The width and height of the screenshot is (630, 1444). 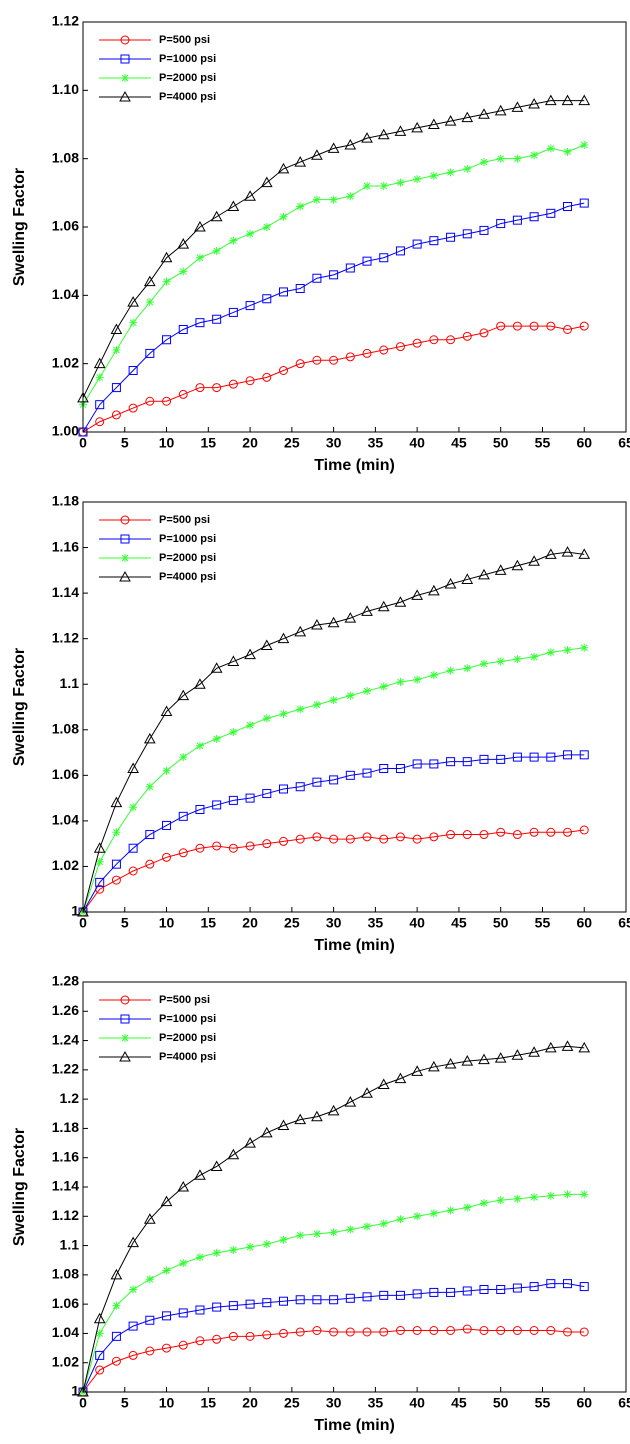 I want to click on y-tick-label: 1.08, so click(x=65, y=157).